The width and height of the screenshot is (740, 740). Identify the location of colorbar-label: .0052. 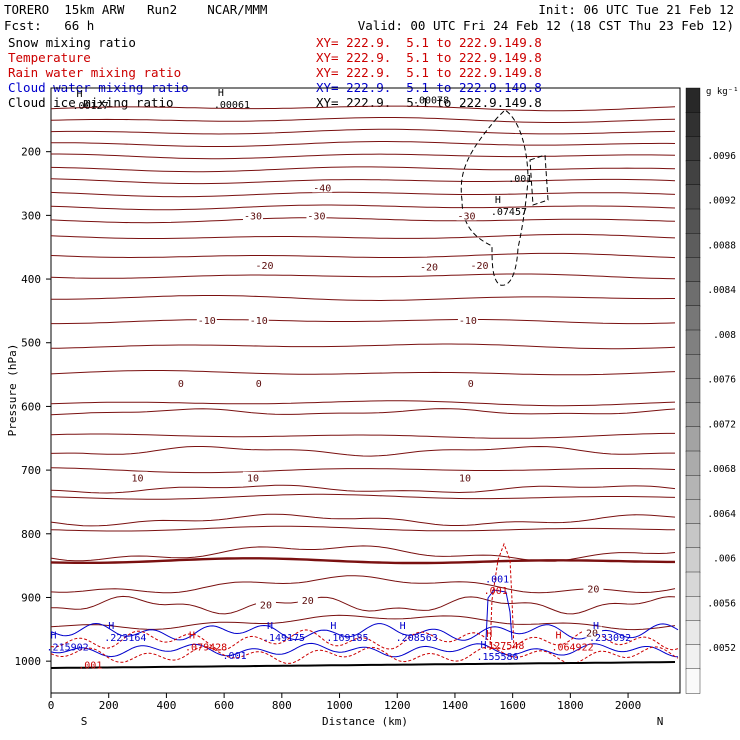
(721, 648).